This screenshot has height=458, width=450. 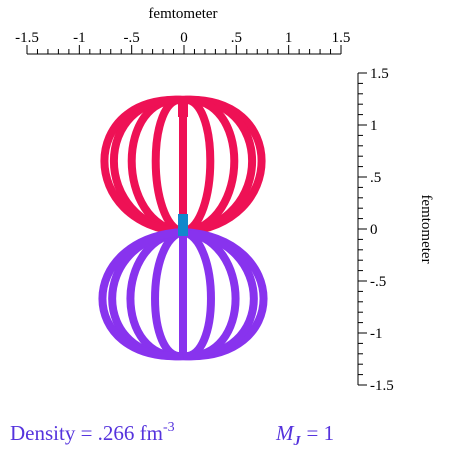 What do you see at coordinates (426, 228) in the screenshot?
I see `y-axis-label: femtometer` at bounding box center [426, 228].